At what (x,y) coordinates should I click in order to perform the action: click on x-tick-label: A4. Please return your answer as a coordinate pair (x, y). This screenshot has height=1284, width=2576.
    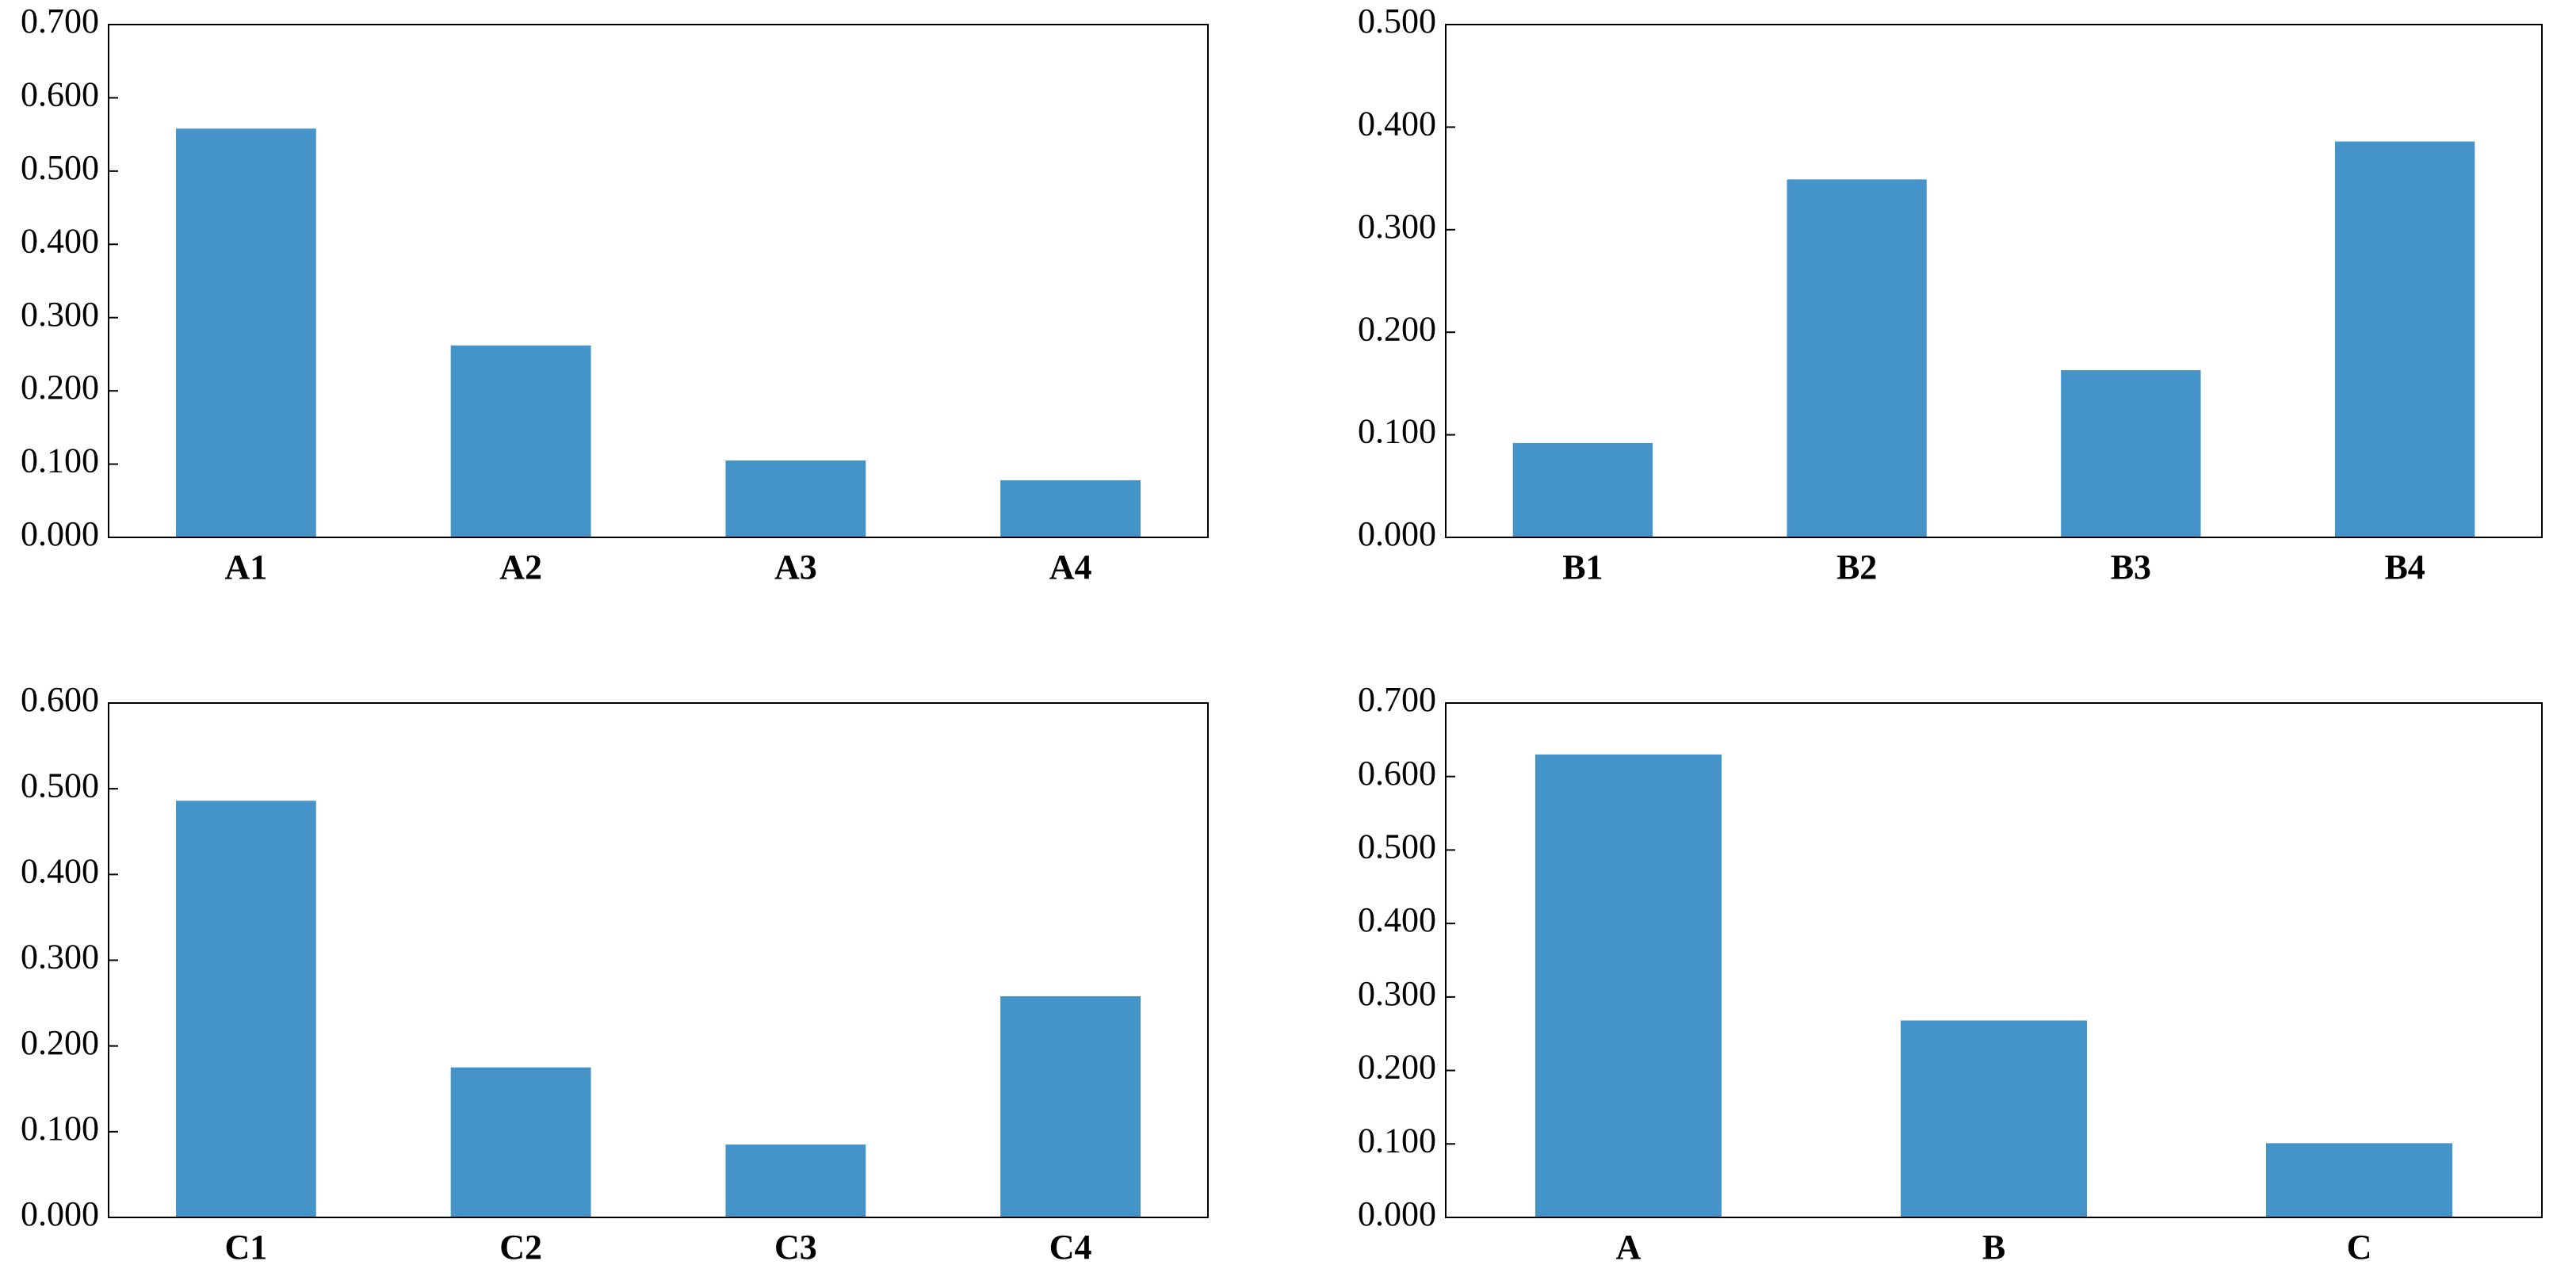
    Looking at the image, I should click on (1070, 568).